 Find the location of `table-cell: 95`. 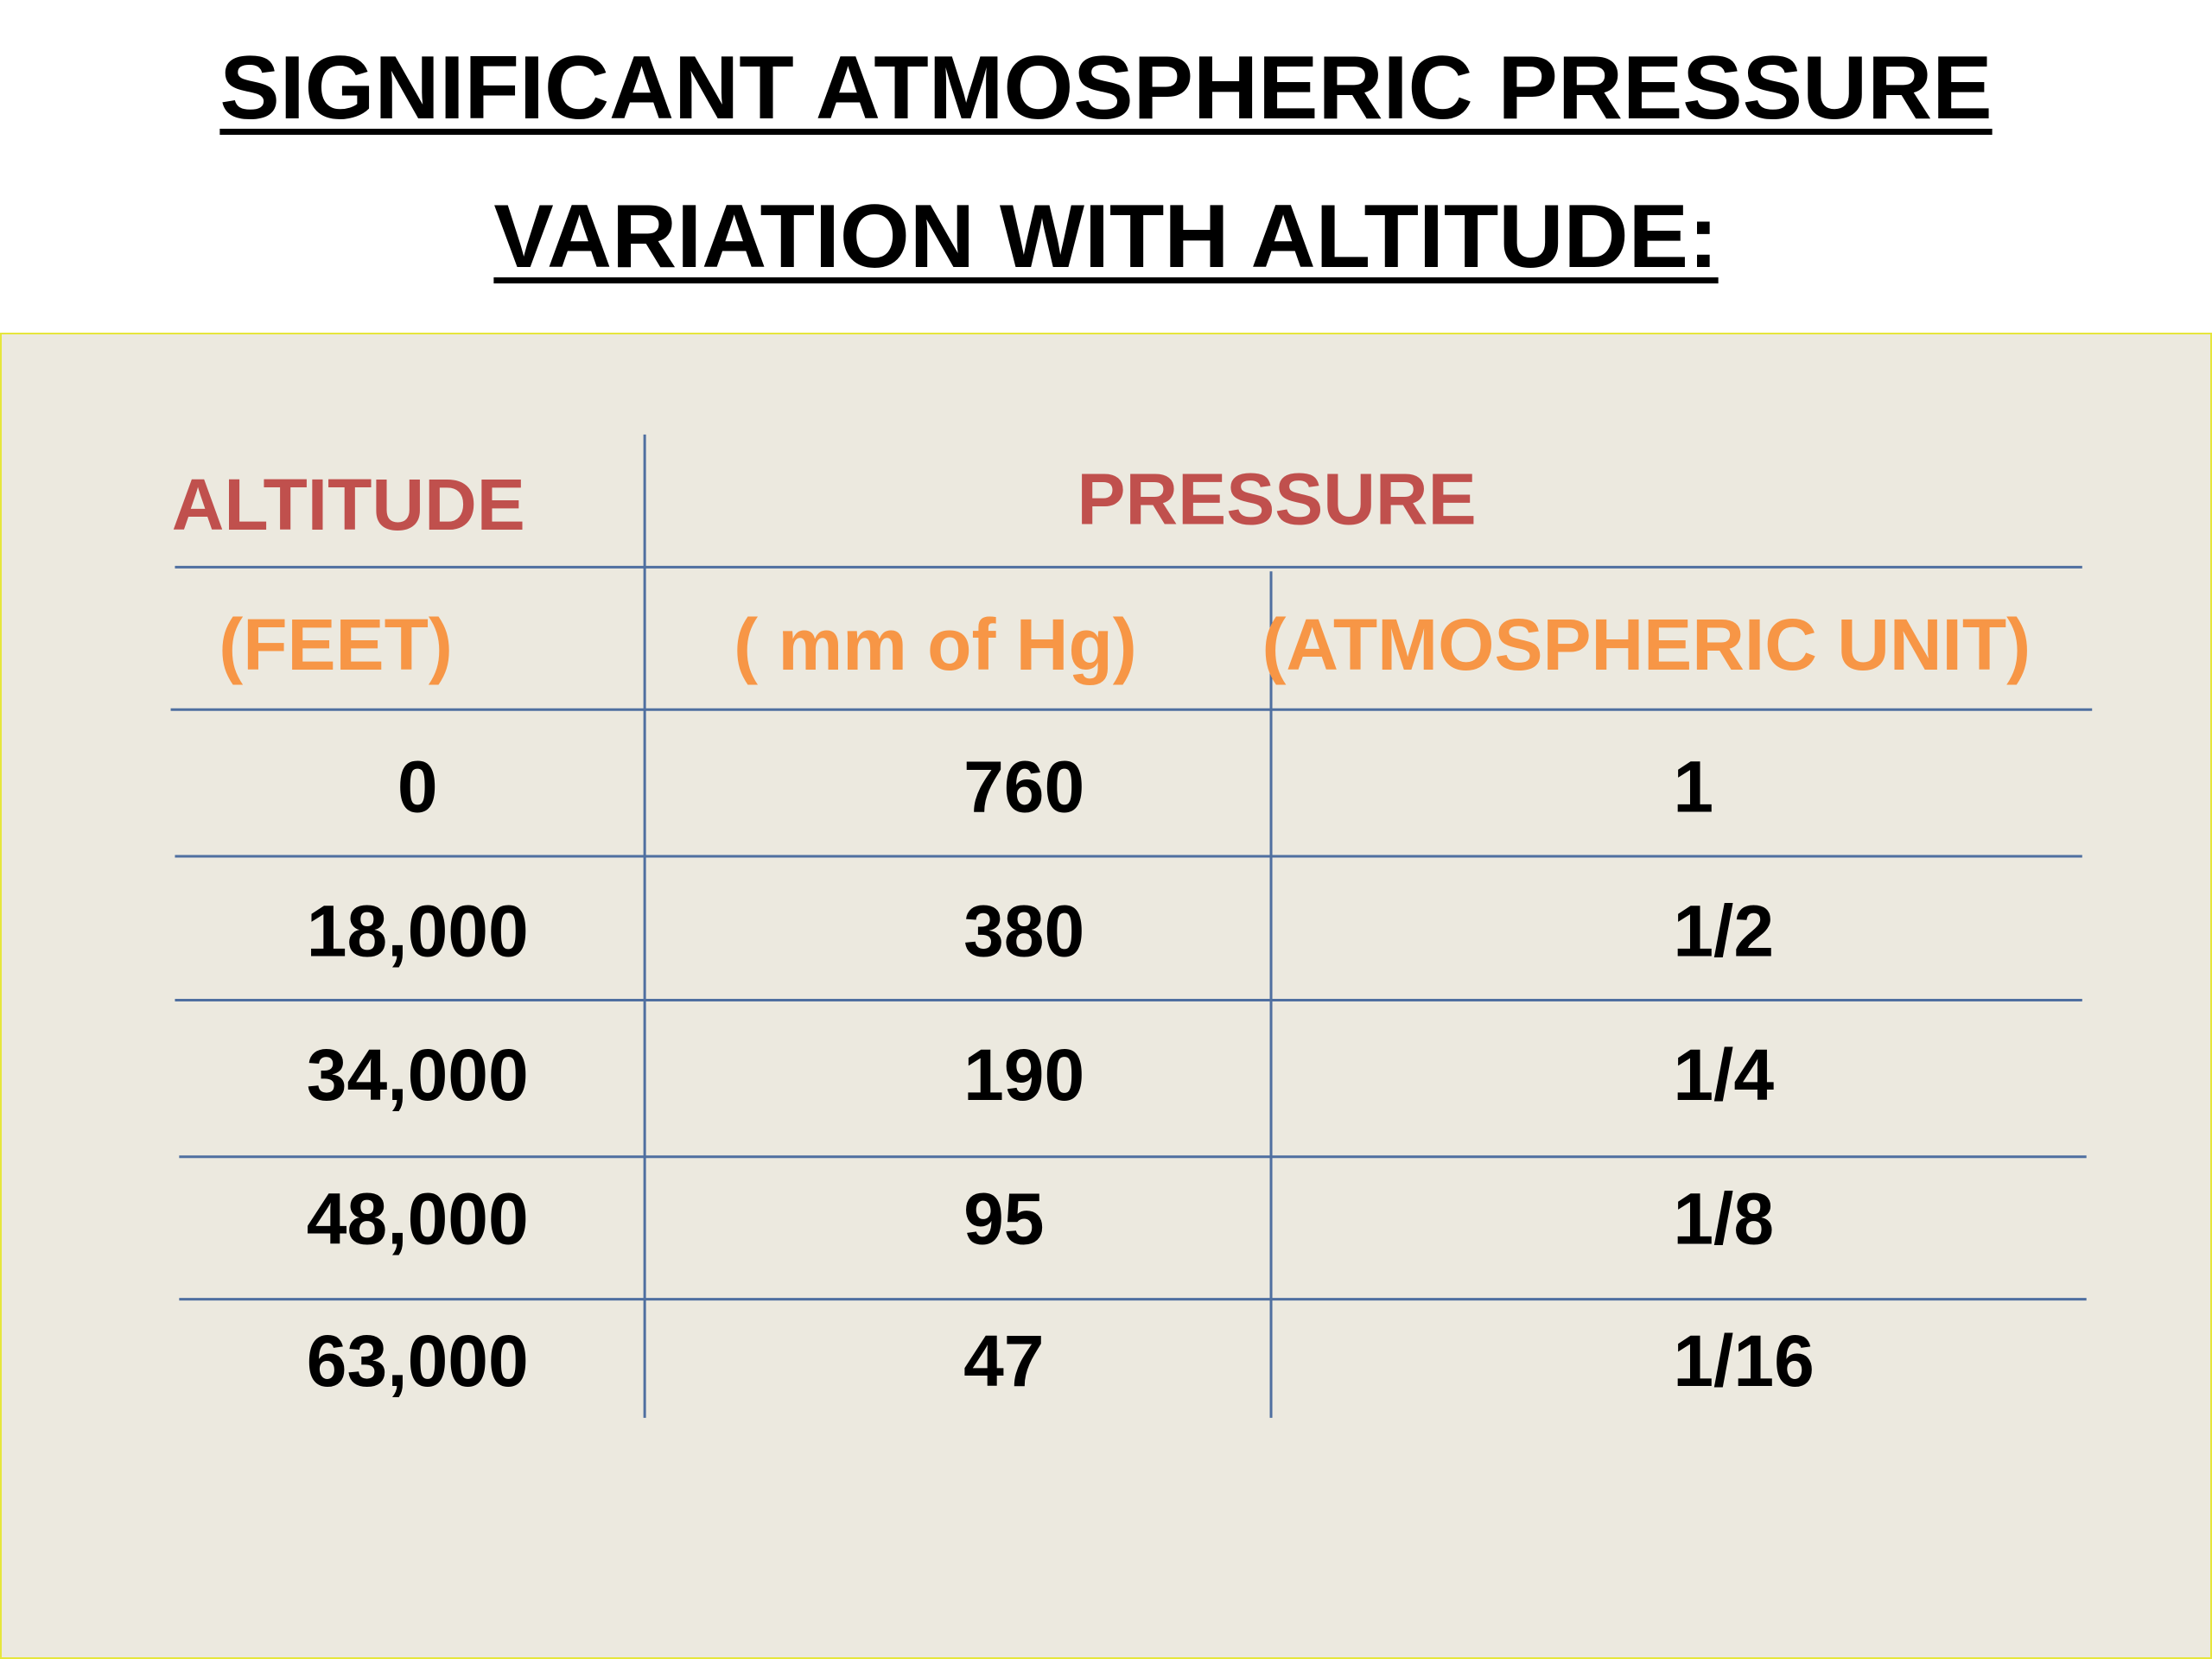

table-cell: 95 is located at coordinates (1003, 1218).